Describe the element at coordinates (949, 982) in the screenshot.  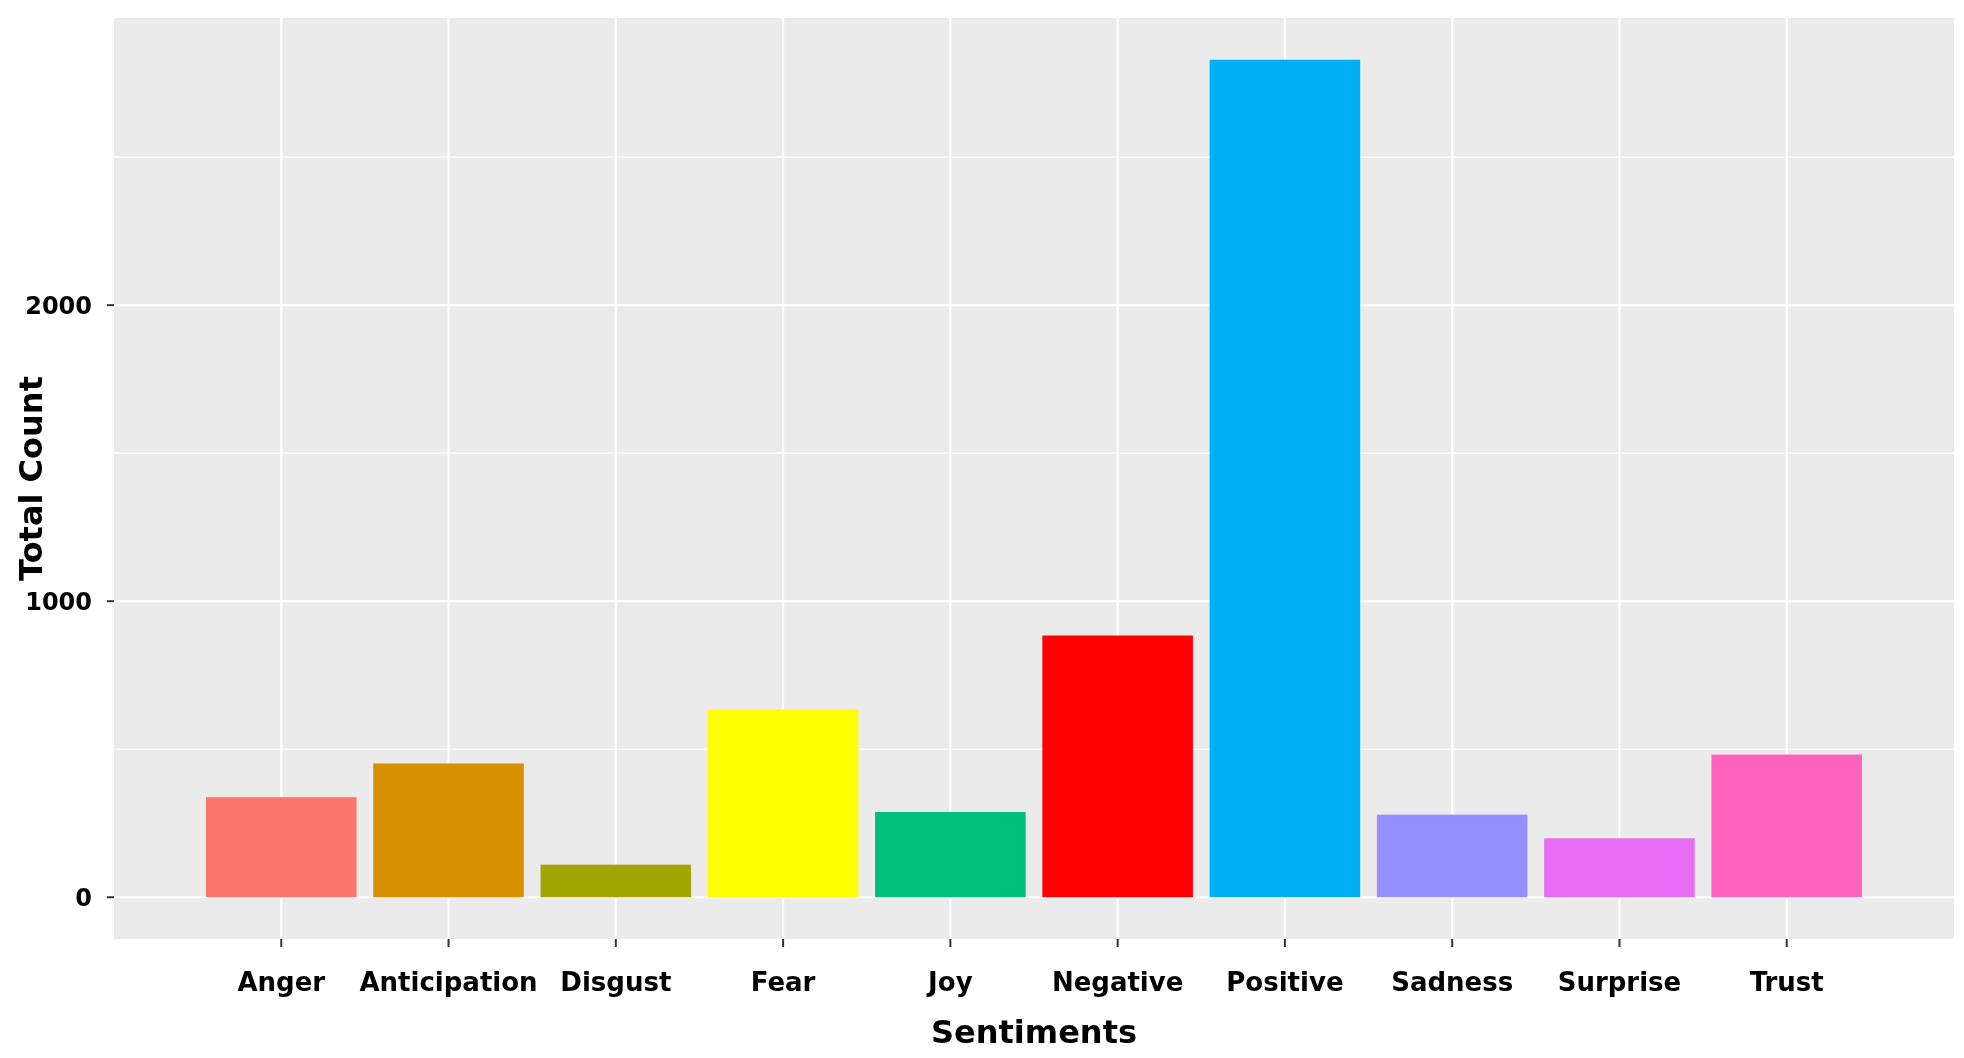
I see `x-tick-label: Joy` at that location.